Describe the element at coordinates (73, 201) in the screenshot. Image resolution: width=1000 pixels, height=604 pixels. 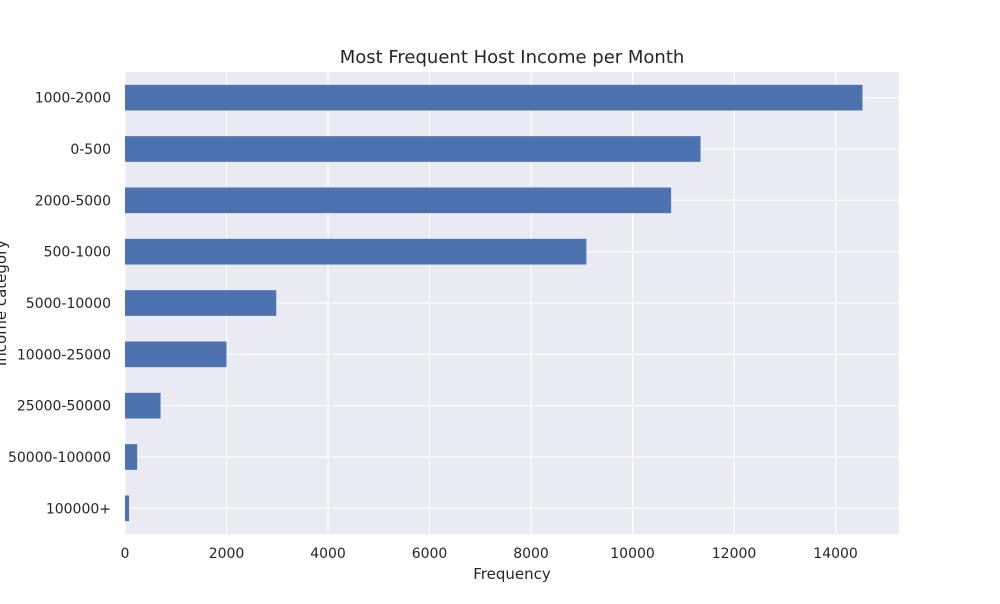
I see `y-tick-label: 2000-5000` at that location.